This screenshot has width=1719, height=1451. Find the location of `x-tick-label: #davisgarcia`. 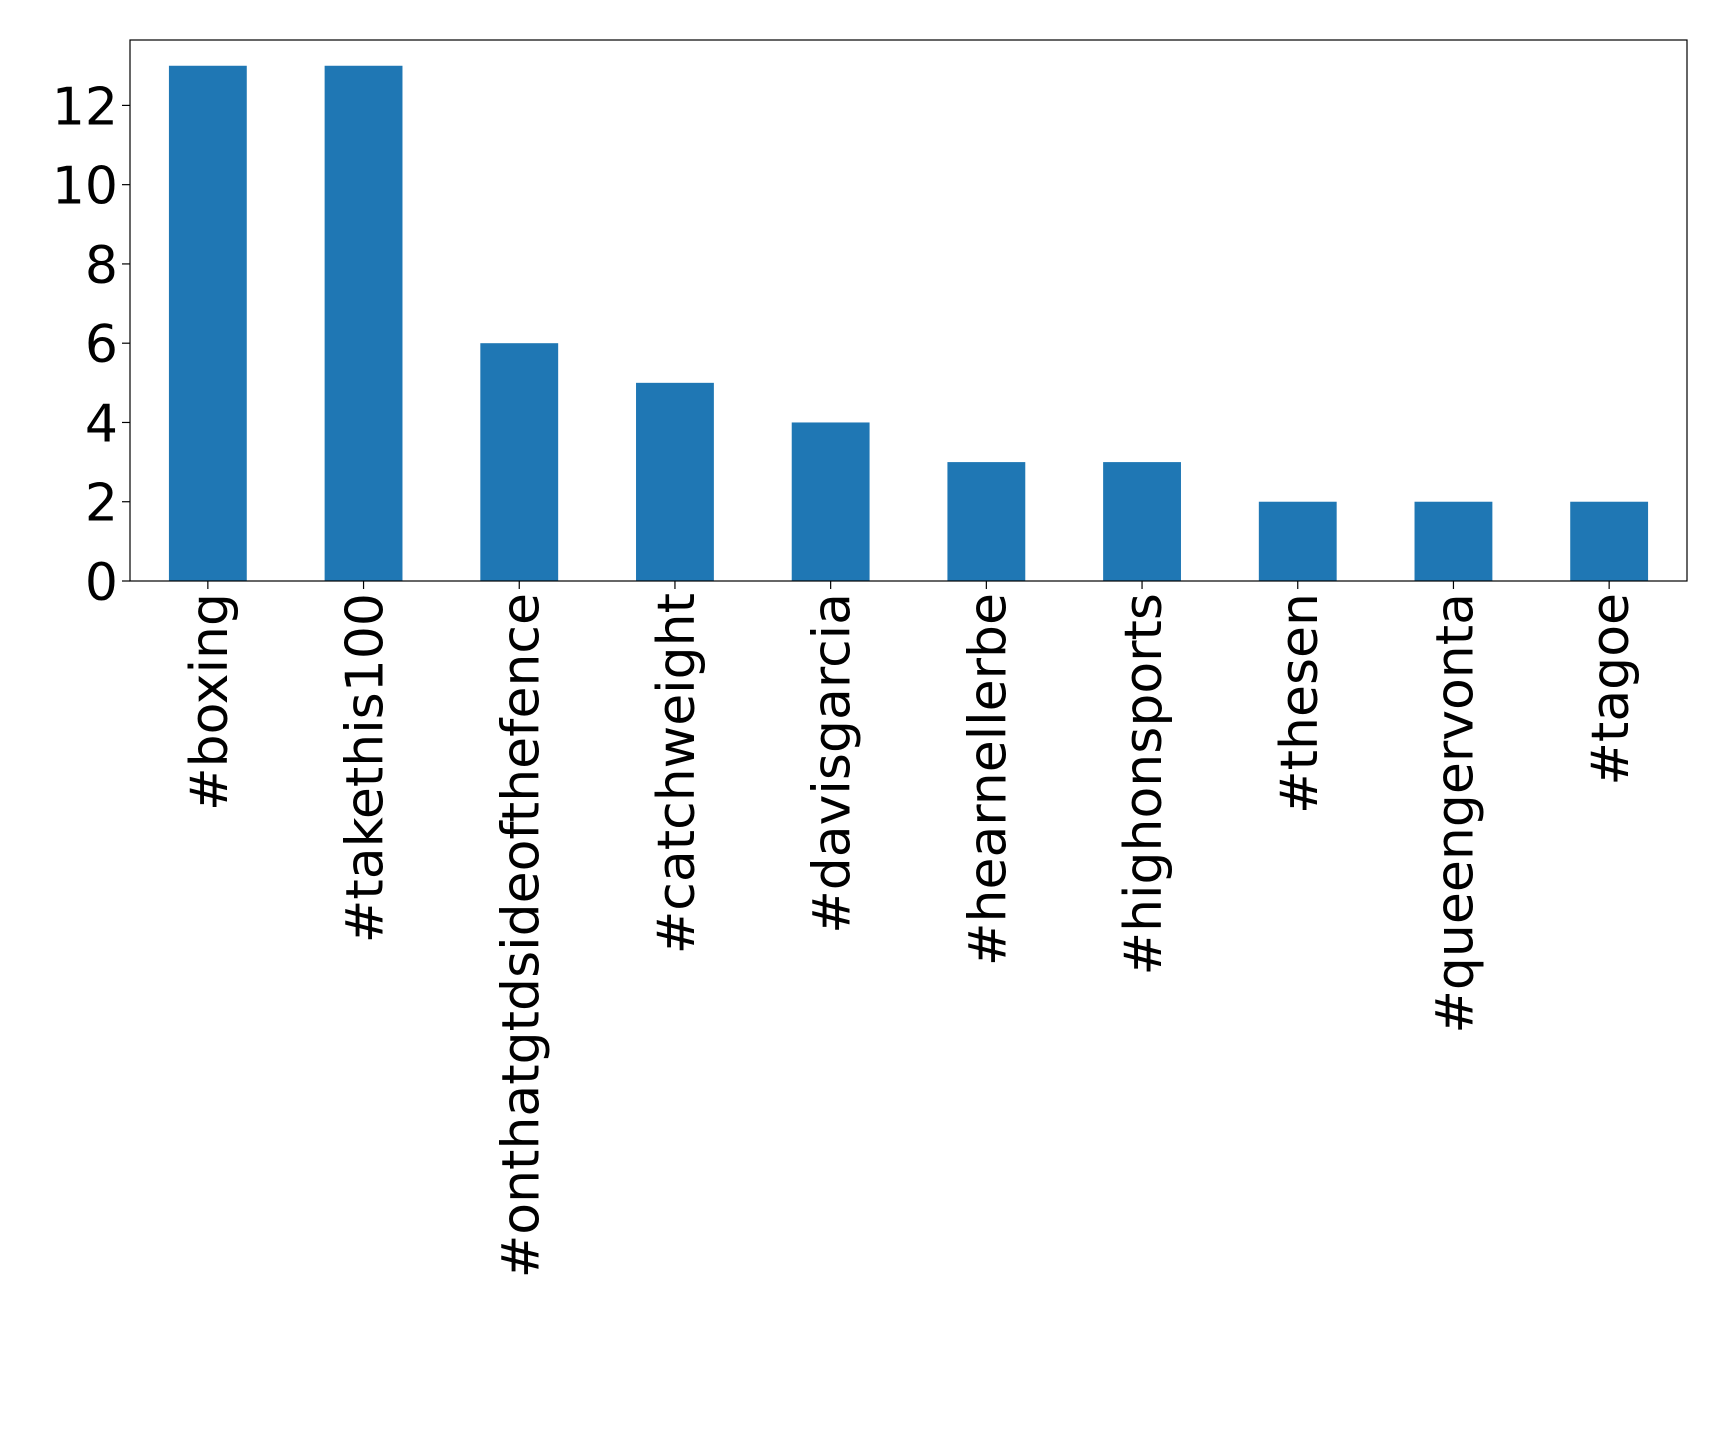

x-tick-label: #davisgarcia is located at coordinates (833, 763).